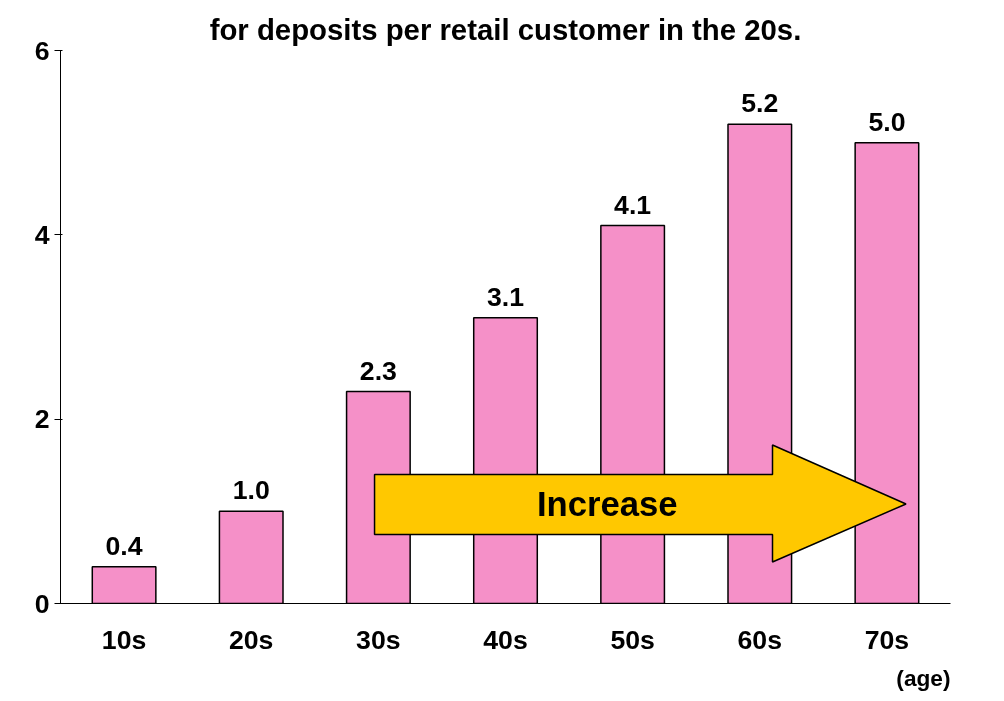  I want to click on x-tick-label: 50s, so click(632, 639).